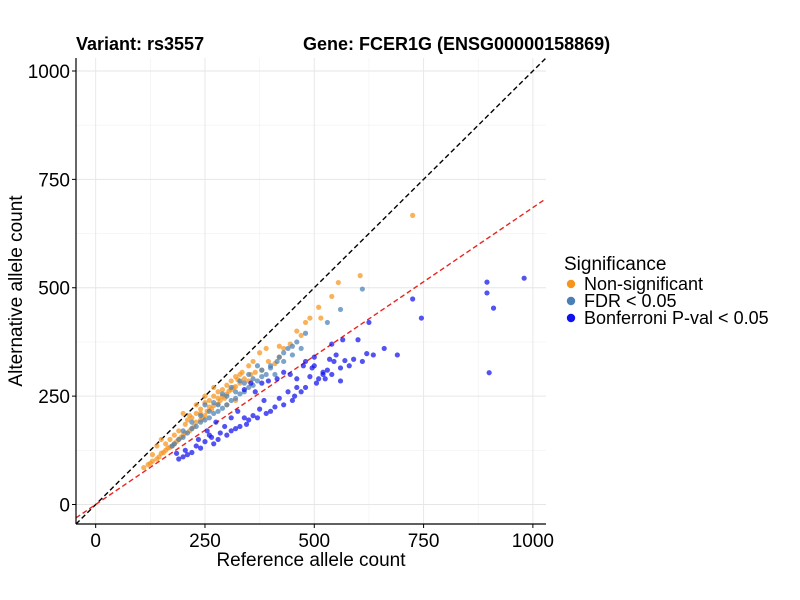 This screenshot has width=800, height=600. I want to click on x-tick-label: 0, so click(95, 541).